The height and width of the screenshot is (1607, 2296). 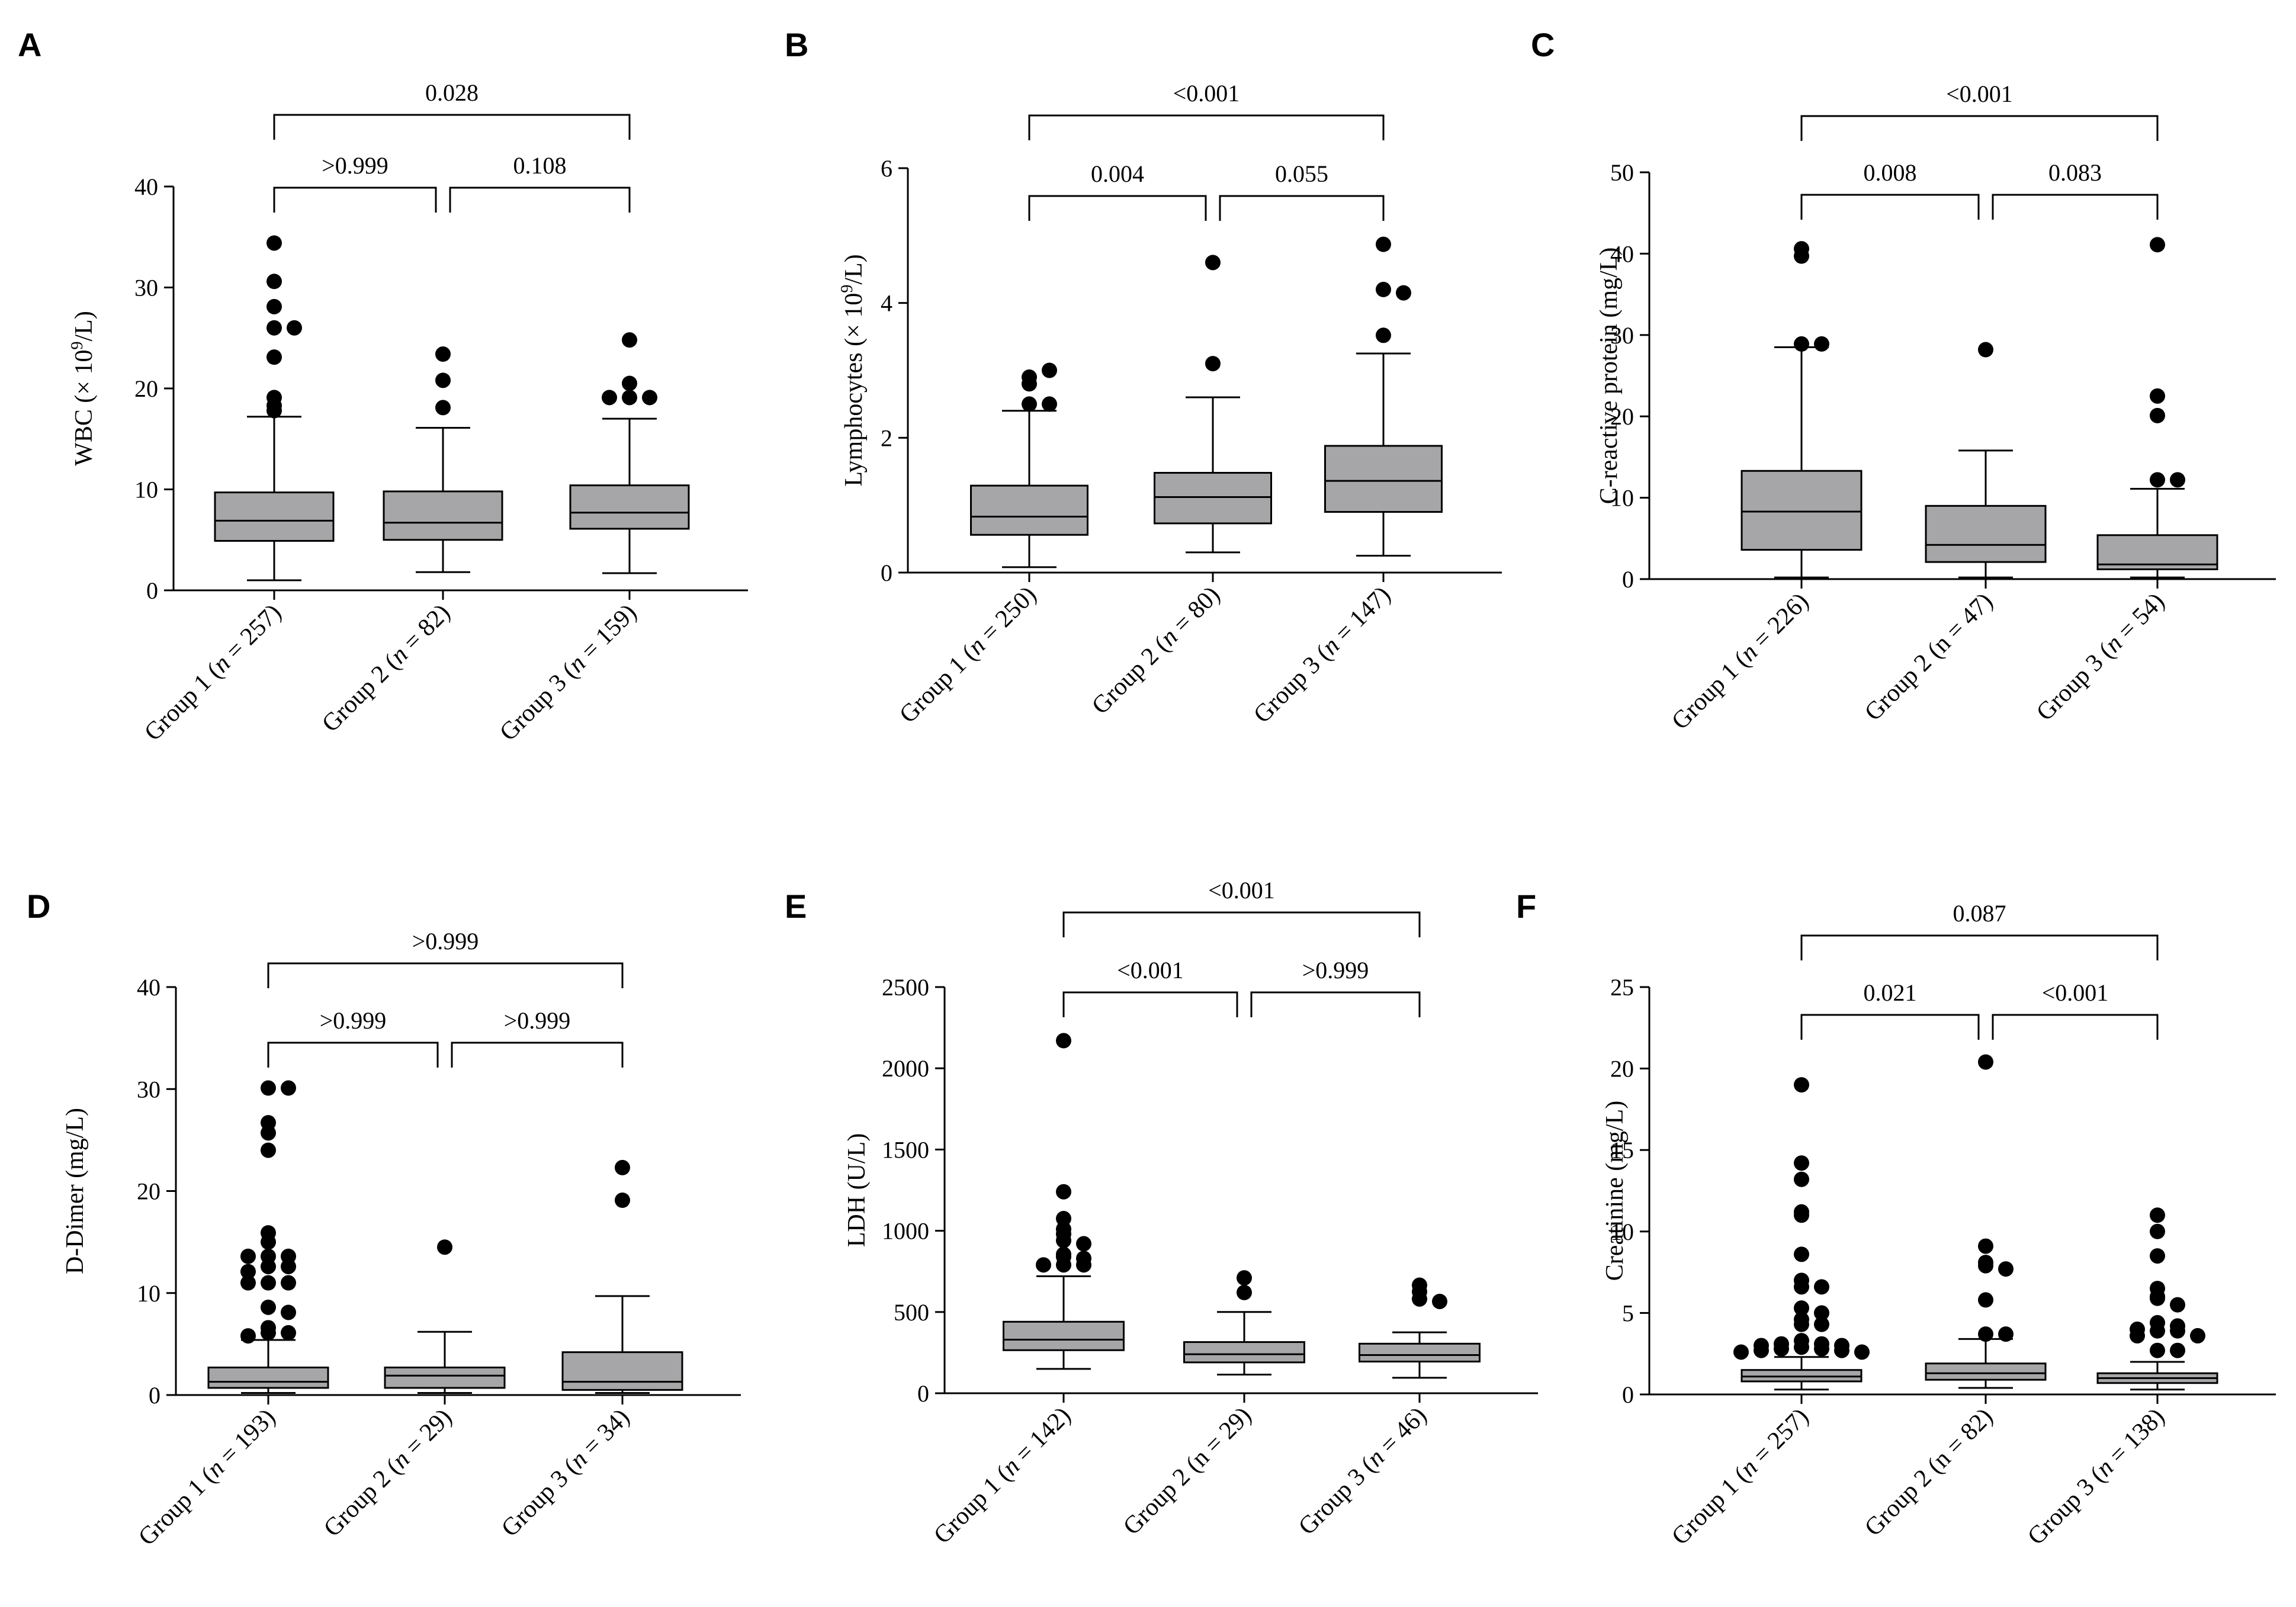 I want to click on panel-c-ytick-label: 40, so click(x=1622, y=253).